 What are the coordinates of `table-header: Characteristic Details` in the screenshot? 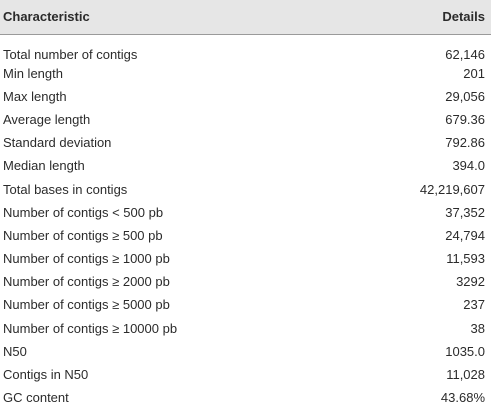 It's located at (245, 17).